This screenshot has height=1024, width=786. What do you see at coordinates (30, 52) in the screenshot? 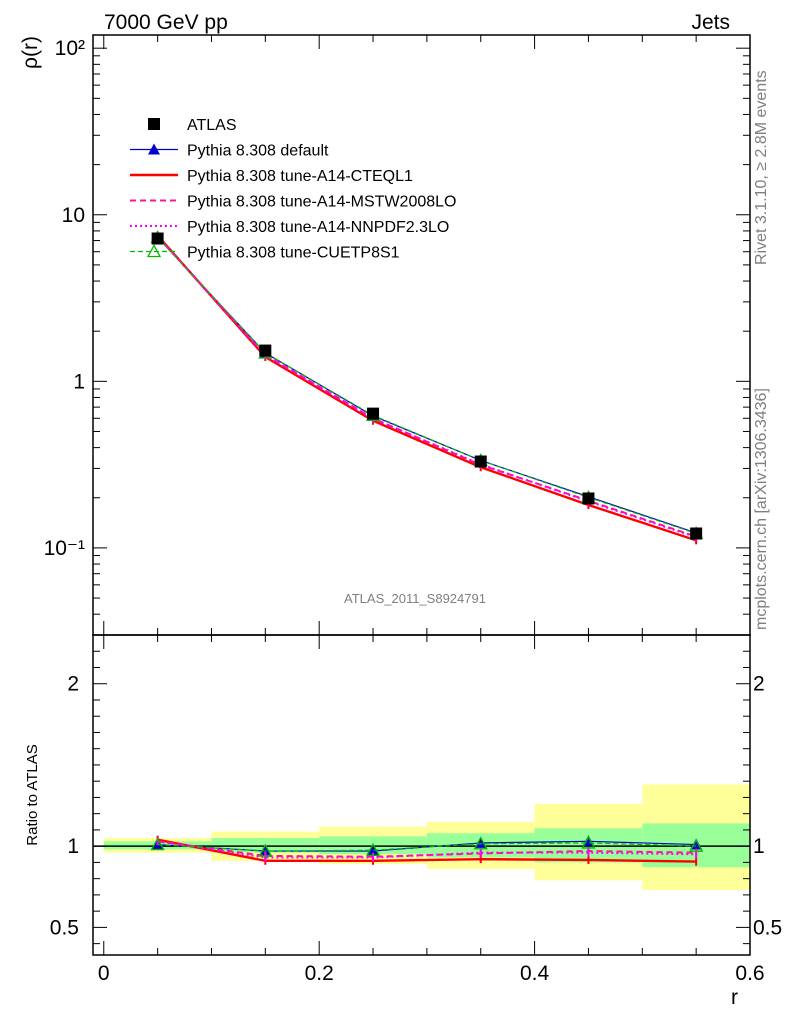
I see `main-y-axis-label: ρ(r)` at bounding box center [30, 52].